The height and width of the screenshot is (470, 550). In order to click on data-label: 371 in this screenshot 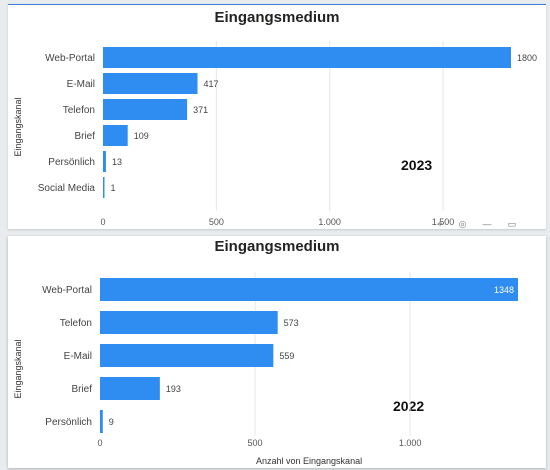, I will do `click(200, 110)`.